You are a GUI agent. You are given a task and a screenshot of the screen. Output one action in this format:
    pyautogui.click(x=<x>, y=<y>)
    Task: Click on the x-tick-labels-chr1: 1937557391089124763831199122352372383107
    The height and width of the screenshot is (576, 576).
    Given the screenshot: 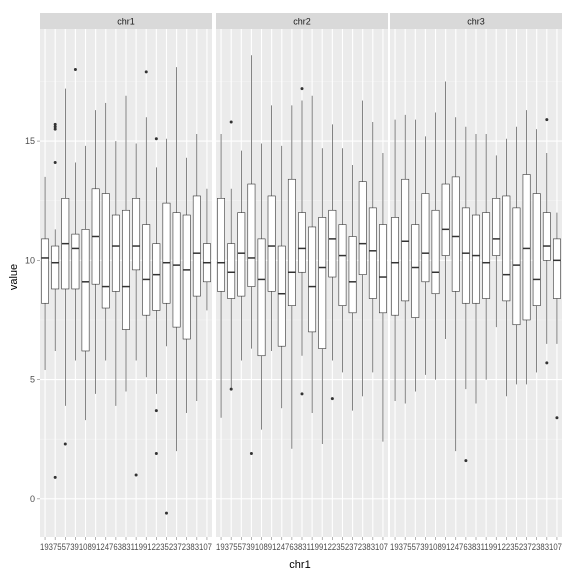 What is the action you would take?
    pyautogui.click(x=126, y=547)
    